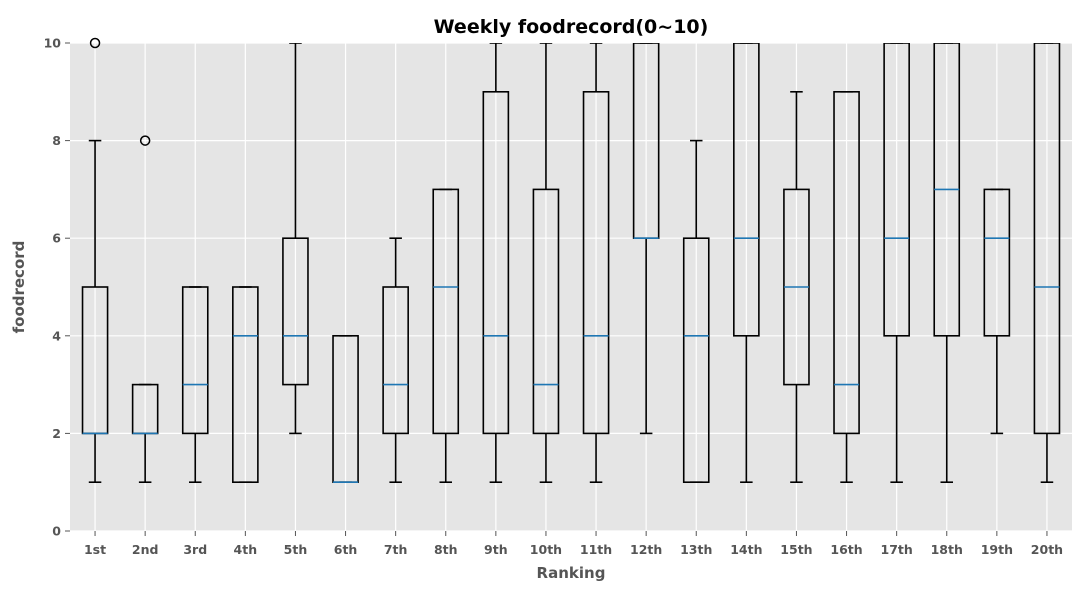  What do you see at coordinates (746, 549) in the screenshot?
I see `x-tick-label: 14th` at bounding box center [746, 549].